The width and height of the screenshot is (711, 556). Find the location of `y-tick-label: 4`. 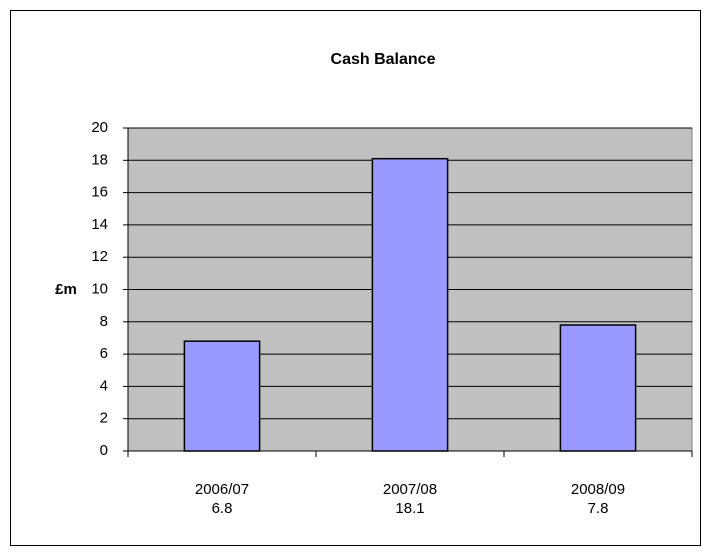

y-tick-label: 4 is located at coordinates (104, 385).